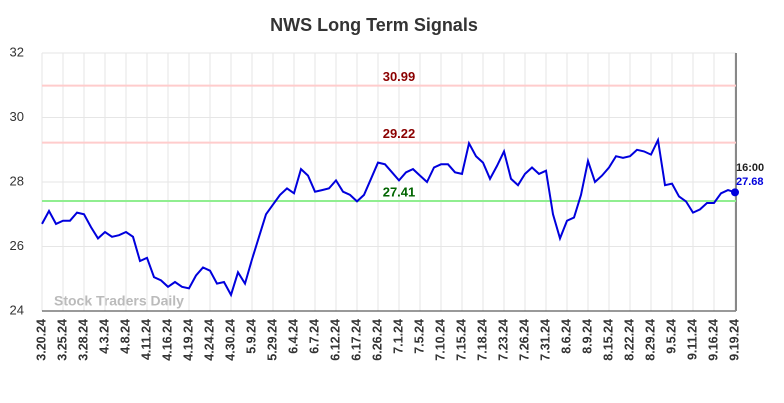 The image size is (784, 403). Describe the element at coordinates (272, 340) in the screenshot. I see `x-tick-label: 5.29.24` at that location.